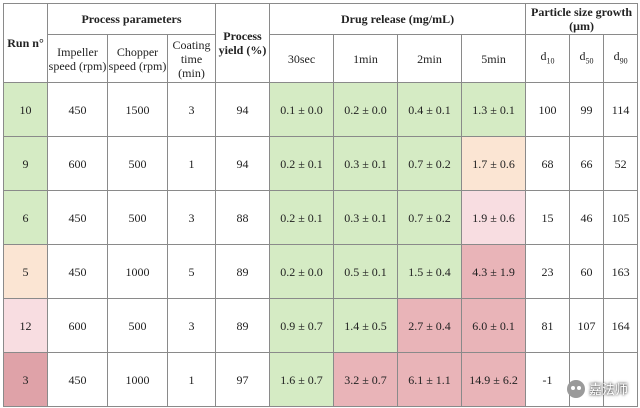 This screenshot has width=640, height=408. I want to click on d50-cell: 66, so click(587, 163).